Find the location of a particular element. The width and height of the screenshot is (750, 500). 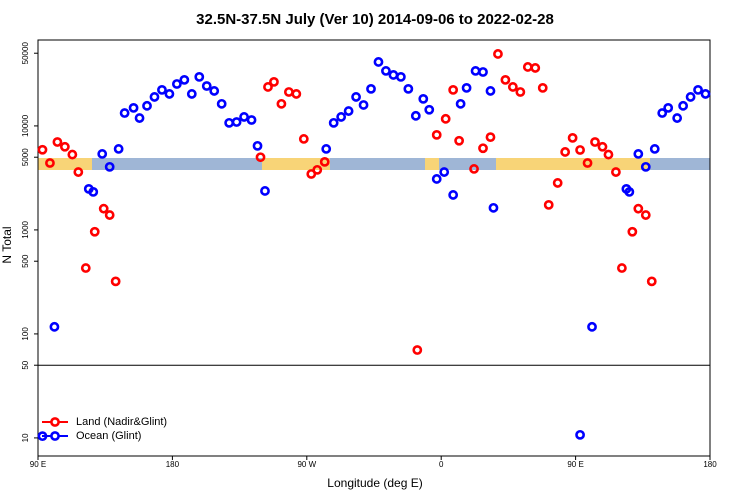

map-strip is located at coordinates (374, 164).